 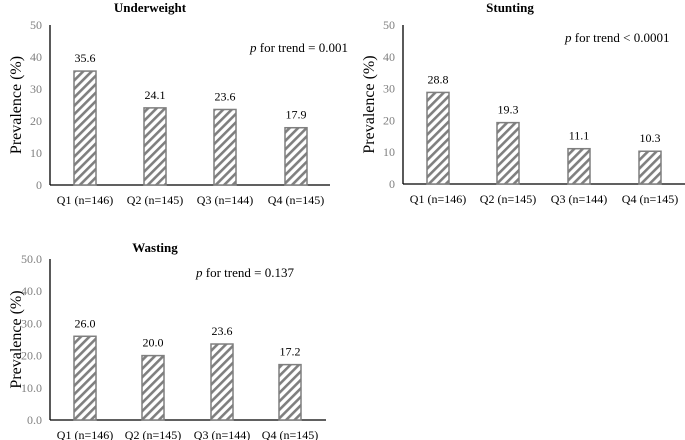 I want to click on data-label: 17.9, so click(x=296, y=115).